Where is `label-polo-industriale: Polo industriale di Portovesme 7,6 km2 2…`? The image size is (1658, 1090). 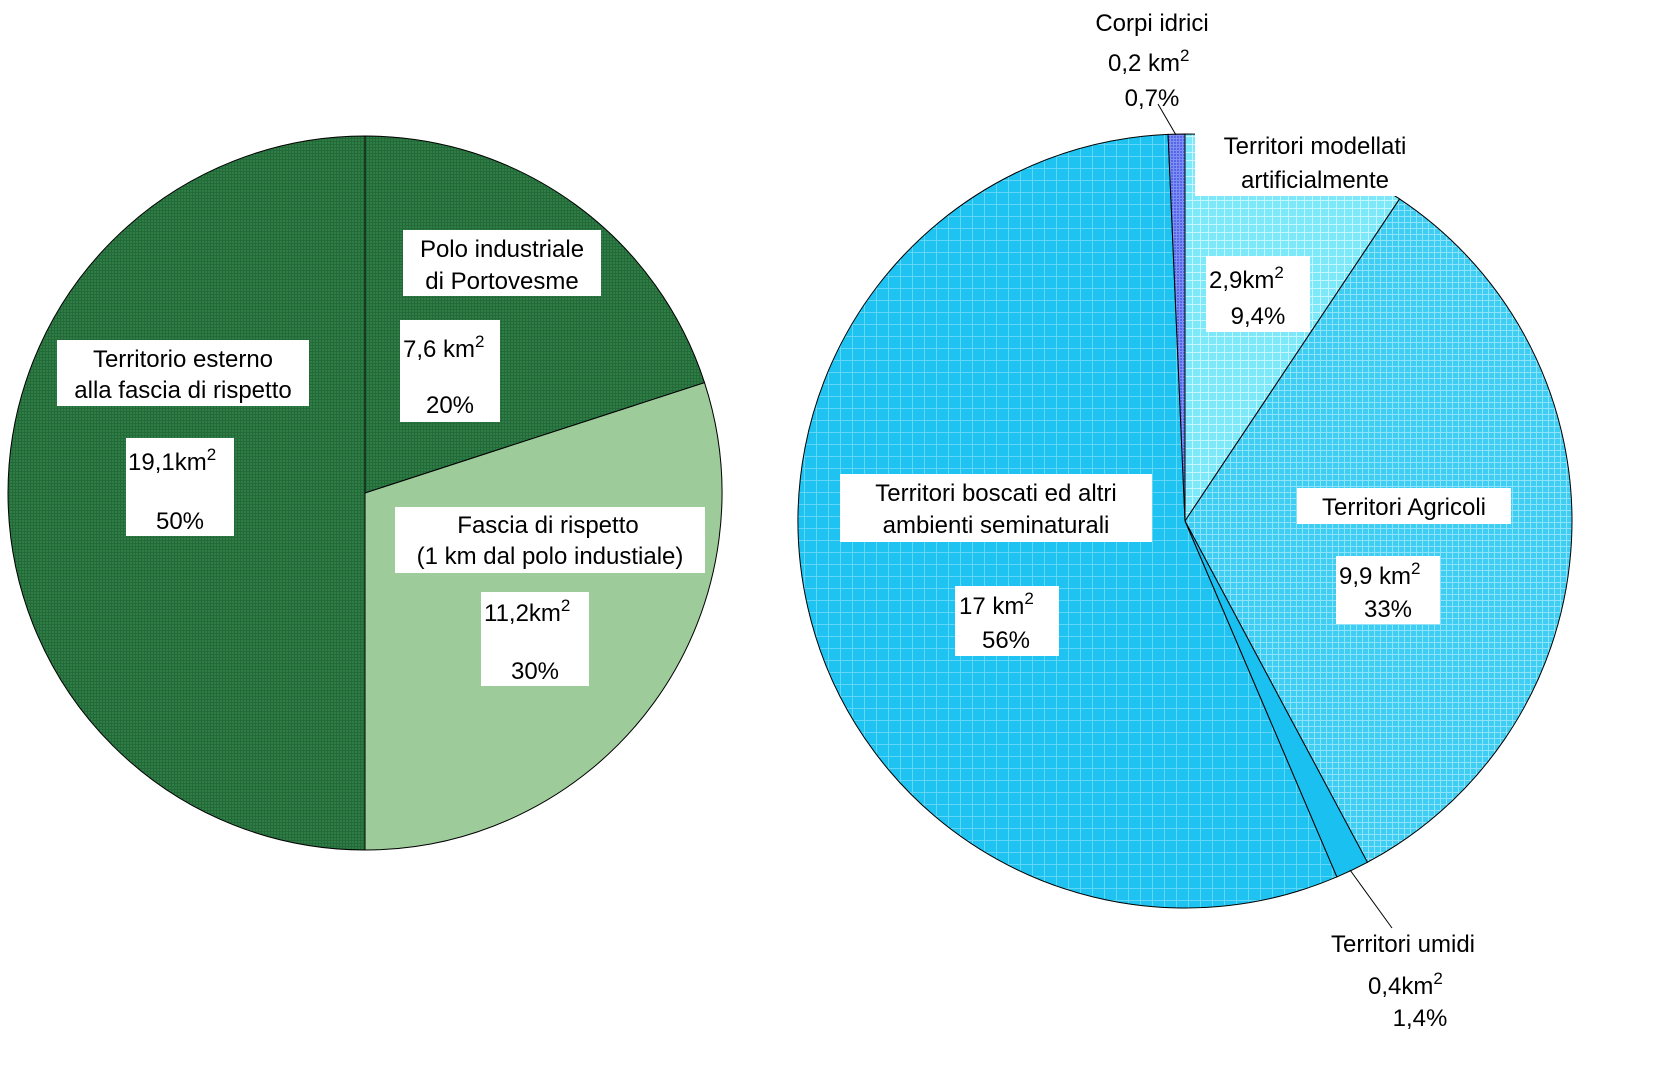 label-polo-industriale: Polo industriale di Portovesme 7,6 km2 2… is located at coordinates (500, 326).